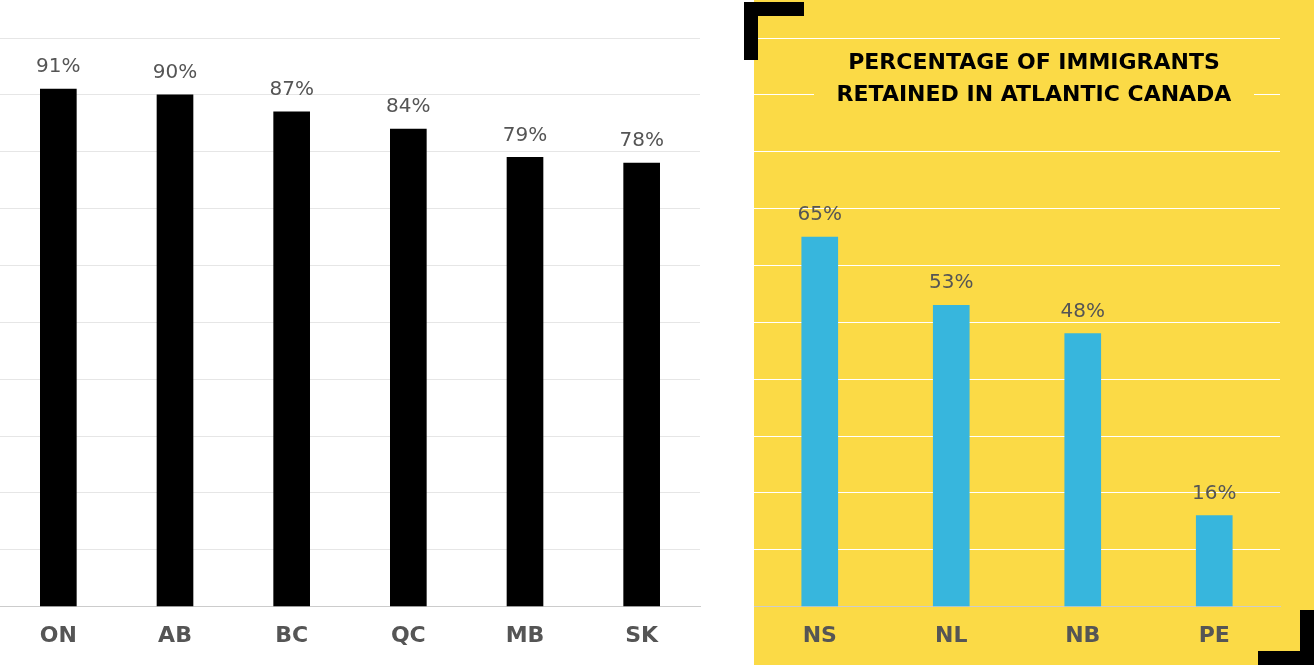  What do you see at coordinates (951, 634) in the screenshot?
I see `x-tick-label: NL` at bounding box center [951, 634].